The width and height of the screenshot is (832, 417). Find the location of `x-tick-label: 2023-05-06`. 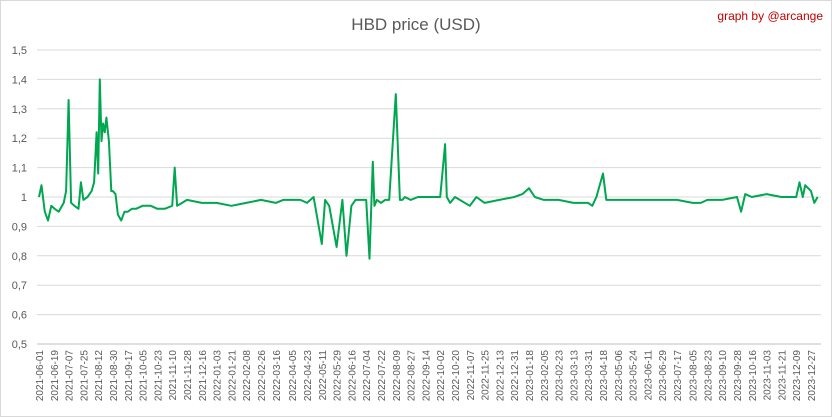

x-tick-label: 2023-05-06 is located at coordinates (619, 376).